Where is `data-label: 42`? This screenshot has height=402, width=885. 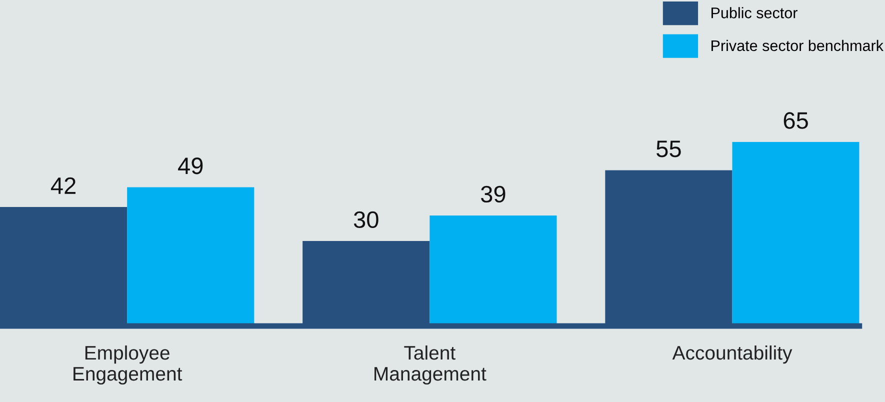 data-label: 42 is located at coordinates (63, 185).